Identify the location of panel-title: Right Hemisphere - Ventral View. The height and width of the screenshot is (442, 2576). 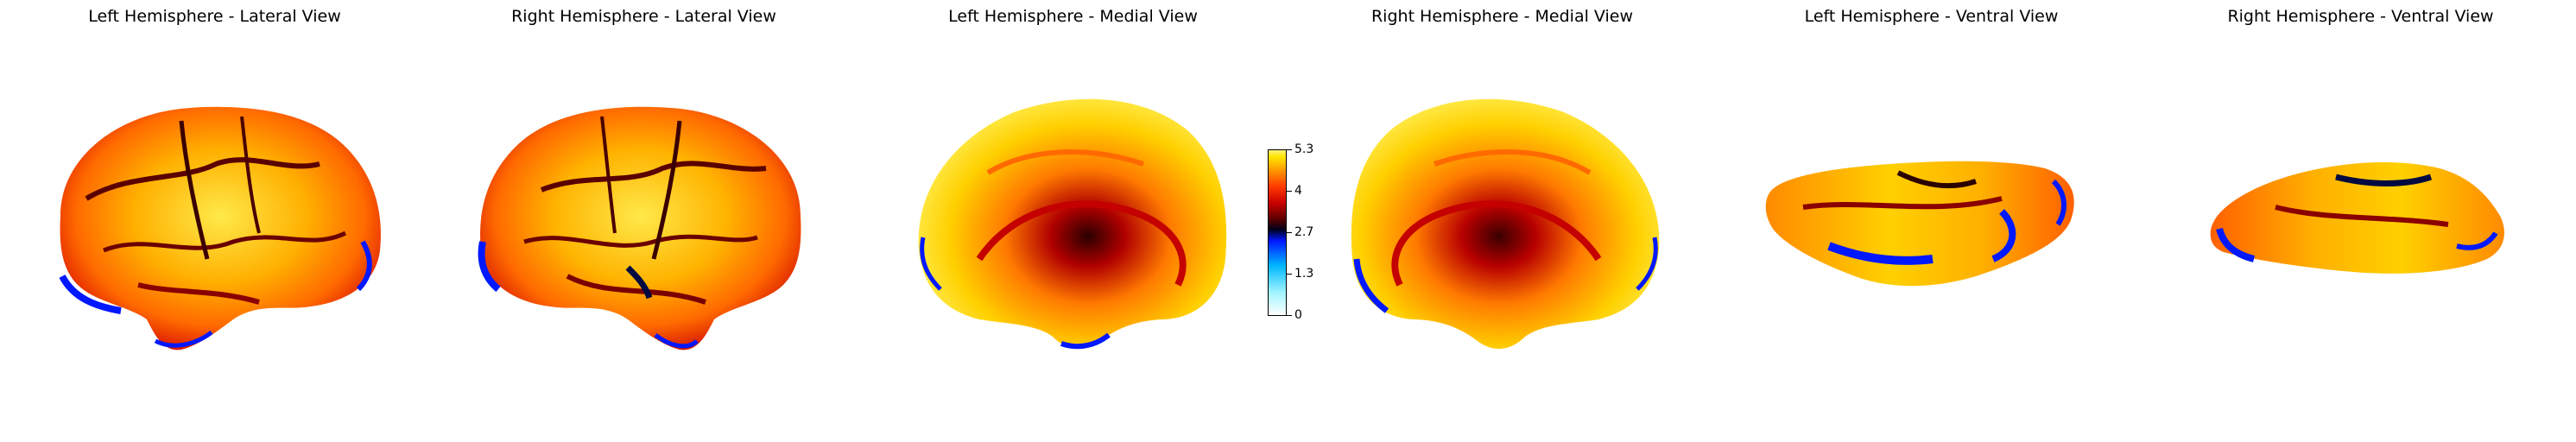
(2360, 17).